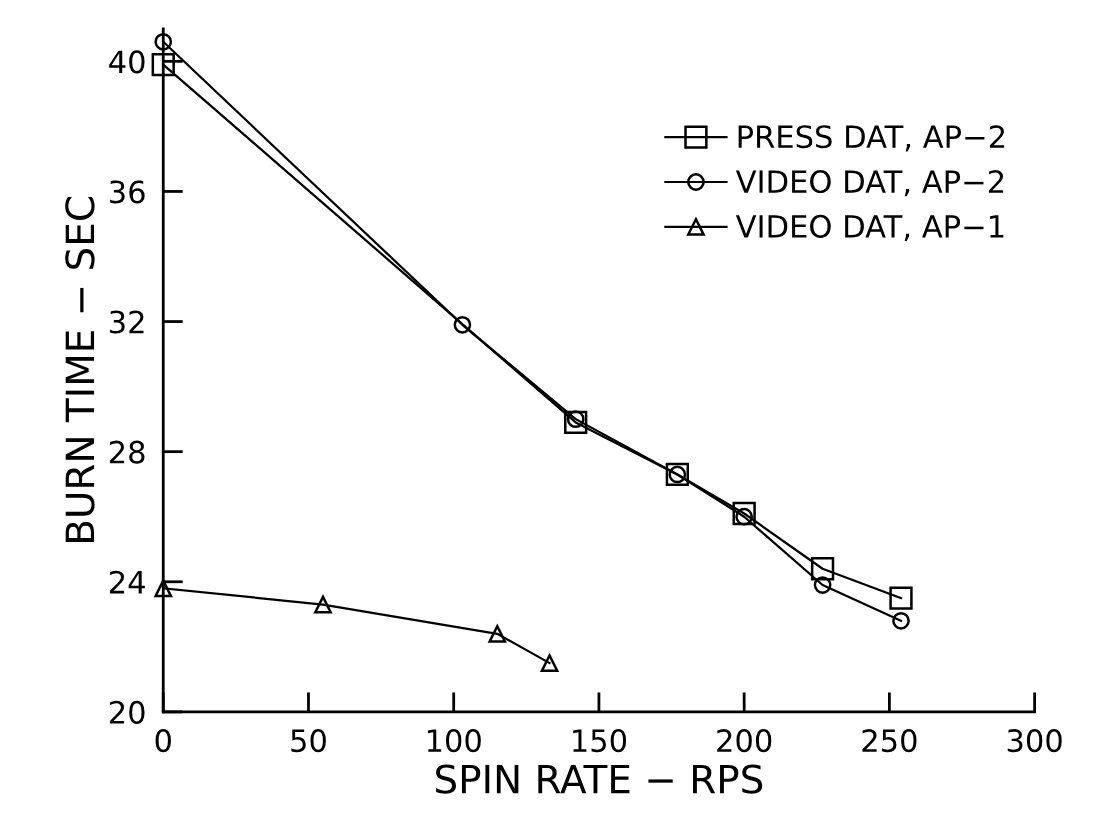 The image size is (1103, 823). I want to click on x-axis-title: SPIN RATE − RPS, so click(599, 779).